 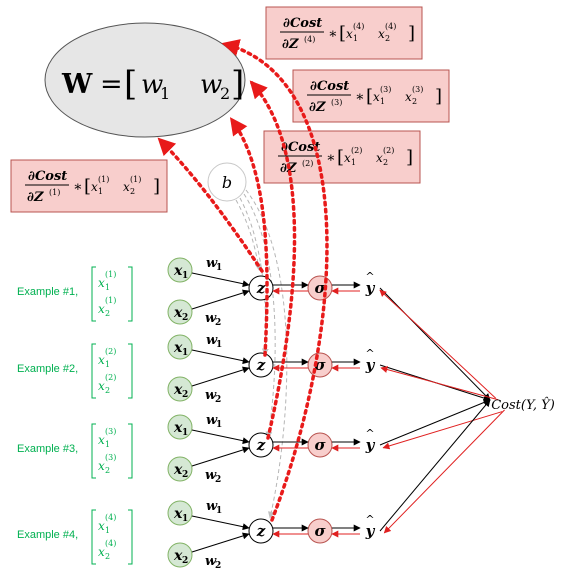 What do you see at coordinates (165, 93) in the screenshot?
I see `weights-w1-sub: 1` at bounding box center [165, 93].